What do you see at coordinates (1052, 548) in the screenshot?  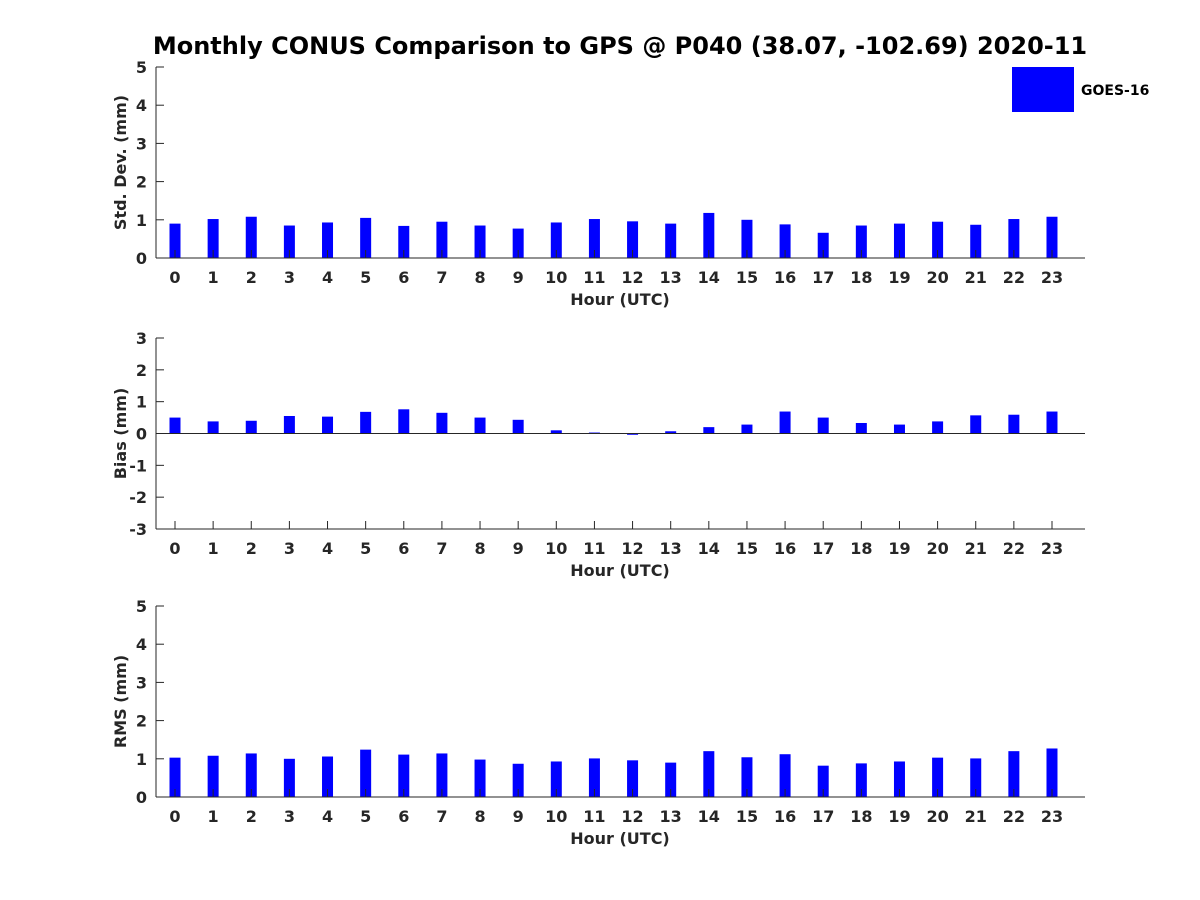 I see `x-tick-label-bias-23: 23` at bounding box center [1052, 548].